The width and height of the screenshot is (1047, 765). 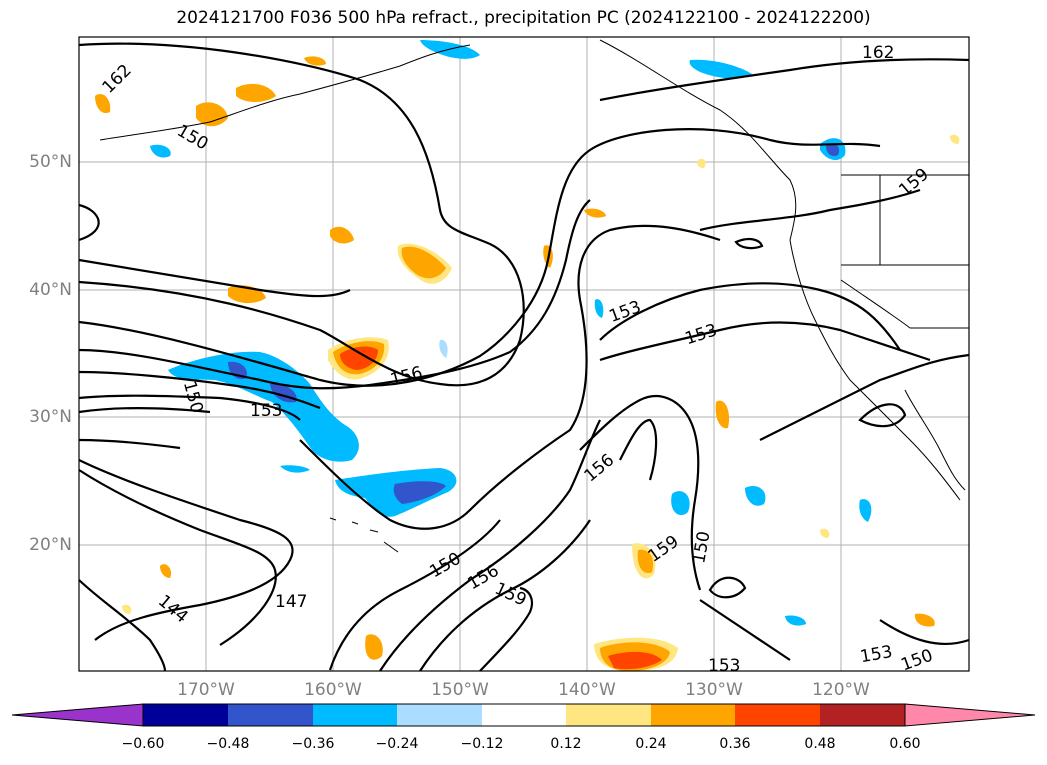 I want to click on colorbar-tick-label: −0.24, so click(x=397, y=744).